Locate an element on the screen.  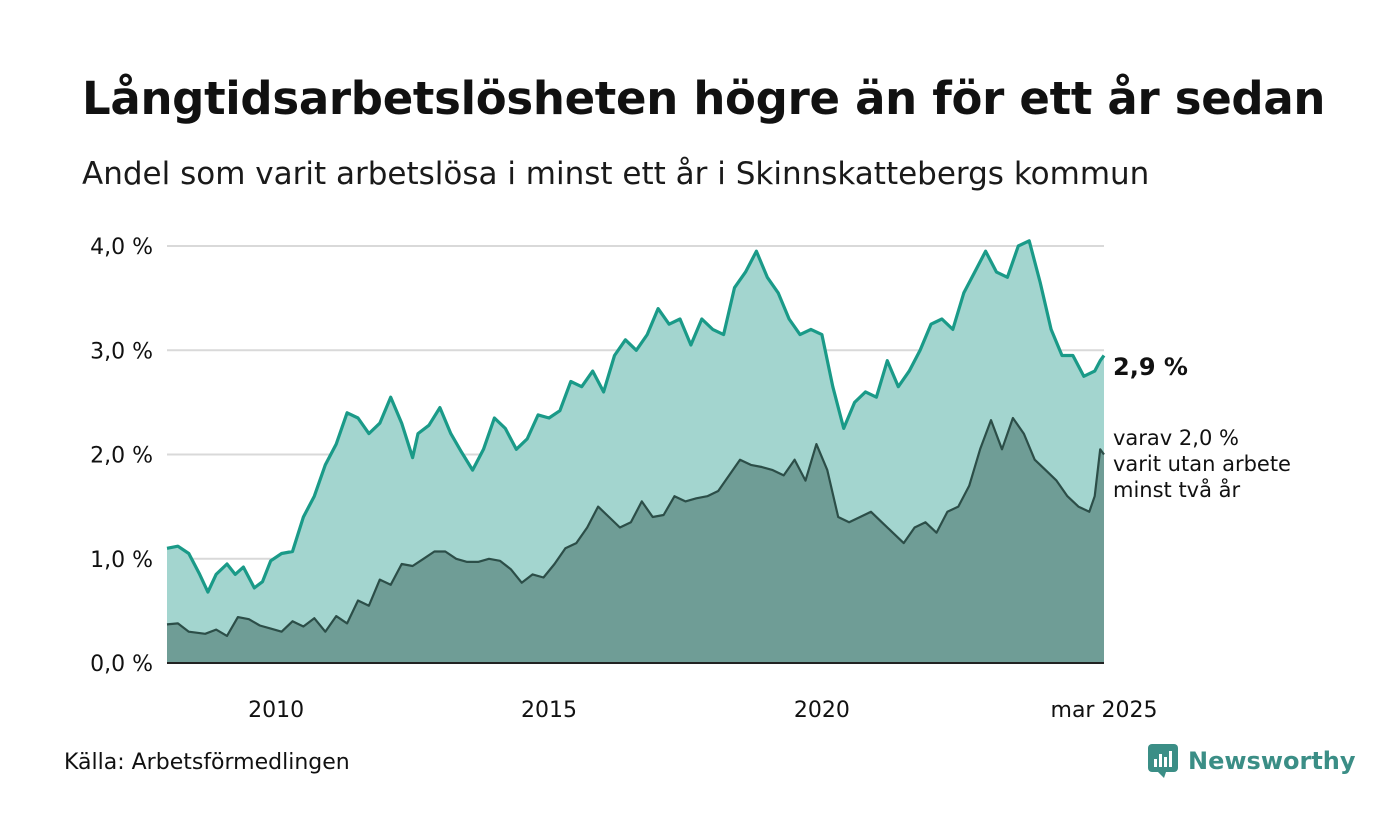
sub-label-line-2: varit utan arbete is located at coordinates (1202, 464).